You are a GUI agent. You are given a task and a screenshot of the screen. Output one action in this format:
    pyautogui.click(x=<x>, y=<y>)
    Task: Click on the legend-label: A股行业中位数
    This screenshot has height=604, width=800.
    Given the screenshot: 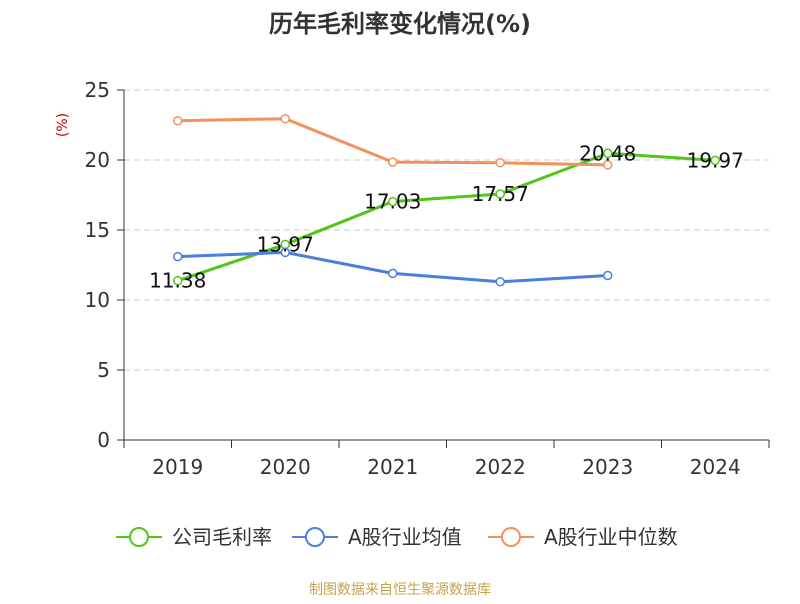 What is the action you would take?
    pyautogui.click(x=611, y=537)
    